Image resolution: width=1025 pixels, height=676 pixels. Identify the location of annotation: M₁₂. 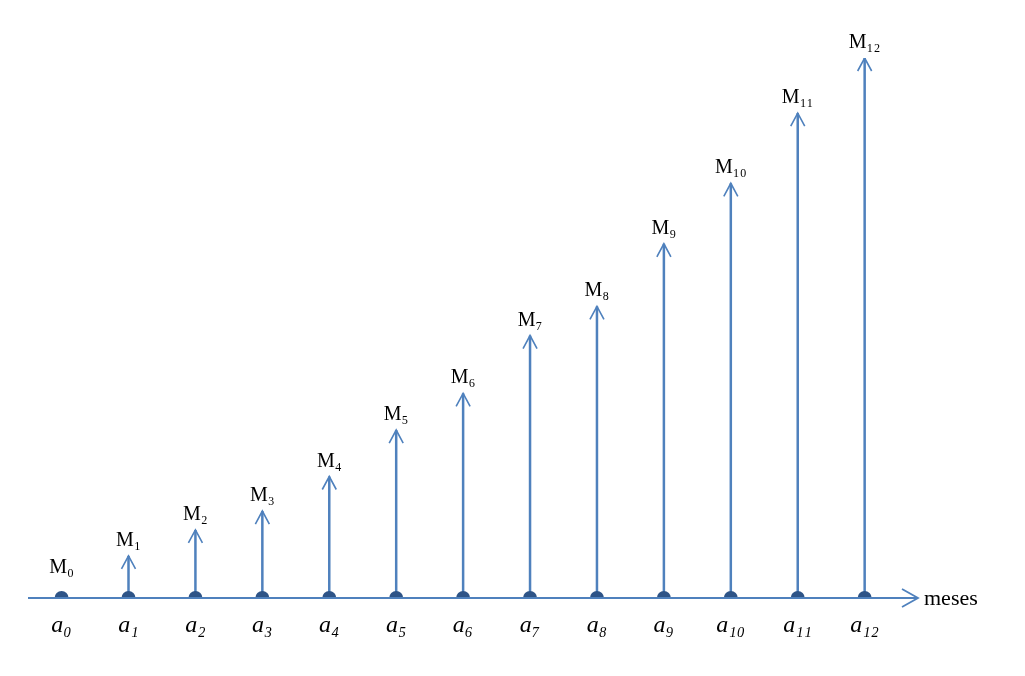
(864, 41).